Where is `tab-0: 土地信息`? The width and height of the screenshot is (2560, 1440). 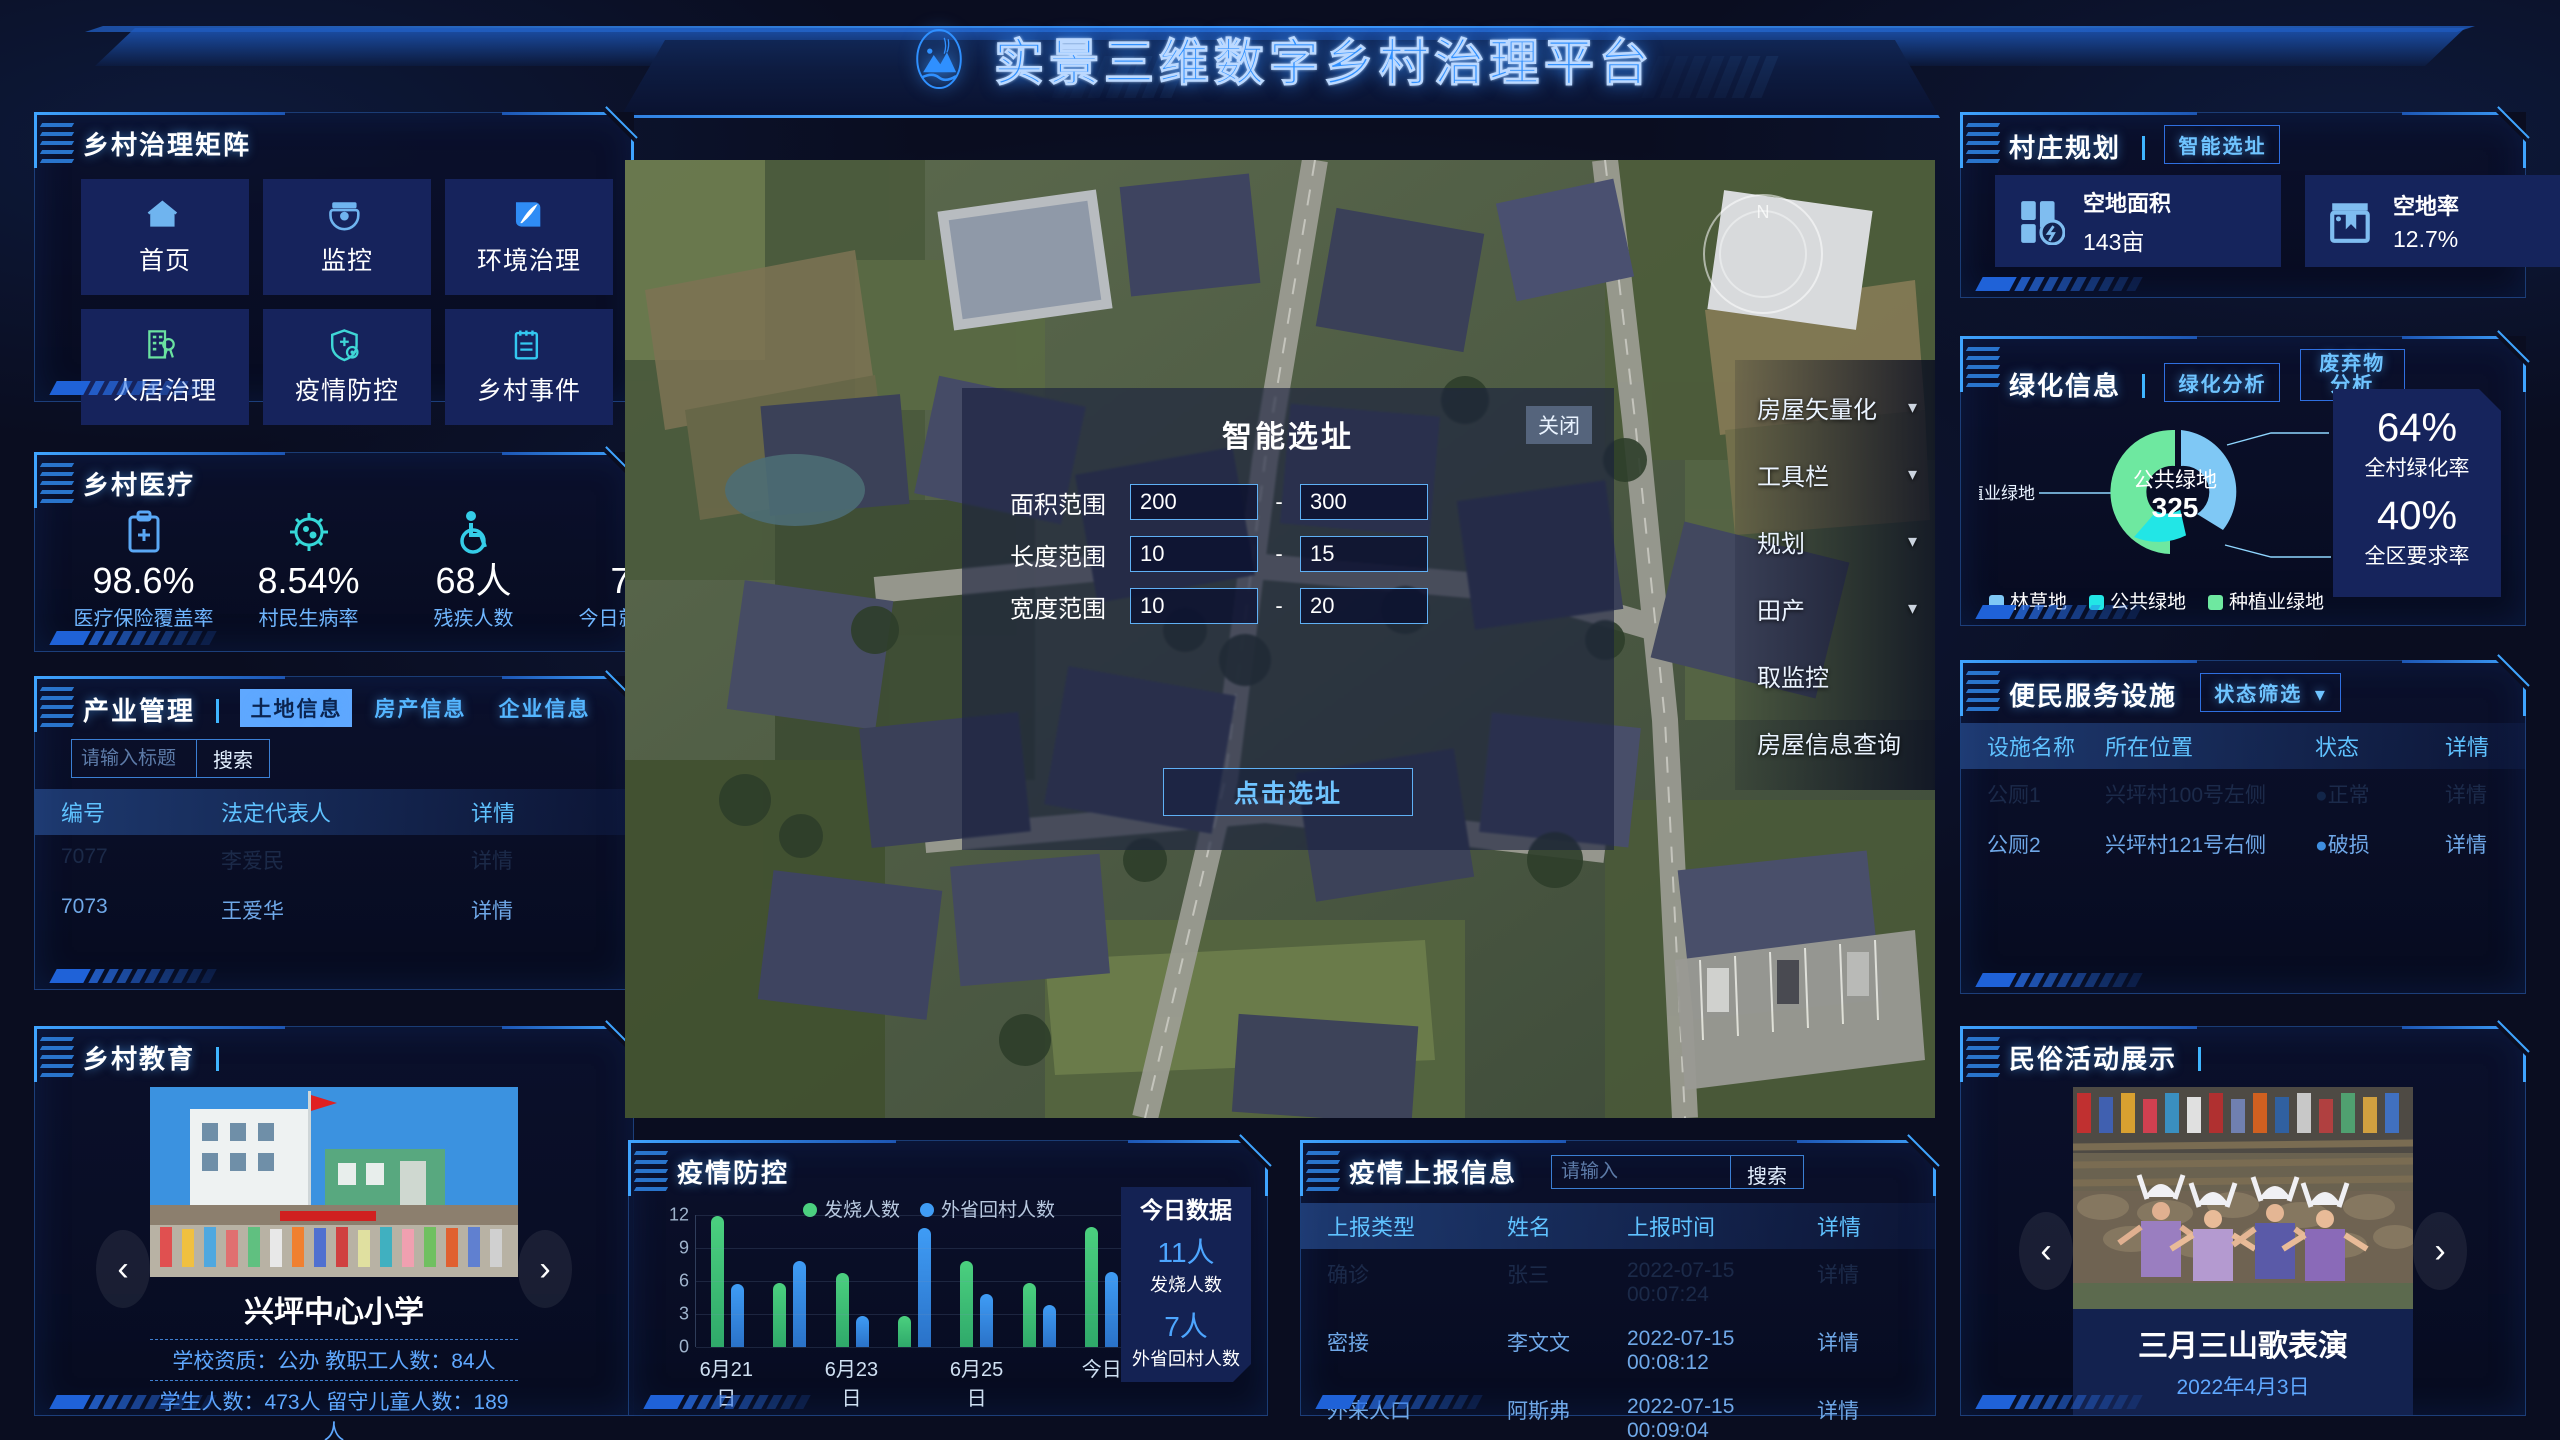
tab-0: 土地信息 is located at coordinates (296, 708).